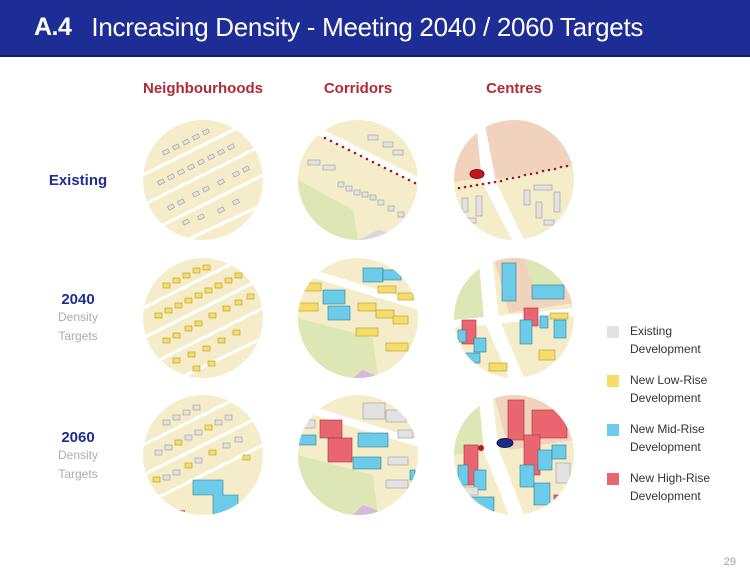 The image size is (750, 580). I want to click on legend-label: New Low-Rise Development, so click(669, 389).